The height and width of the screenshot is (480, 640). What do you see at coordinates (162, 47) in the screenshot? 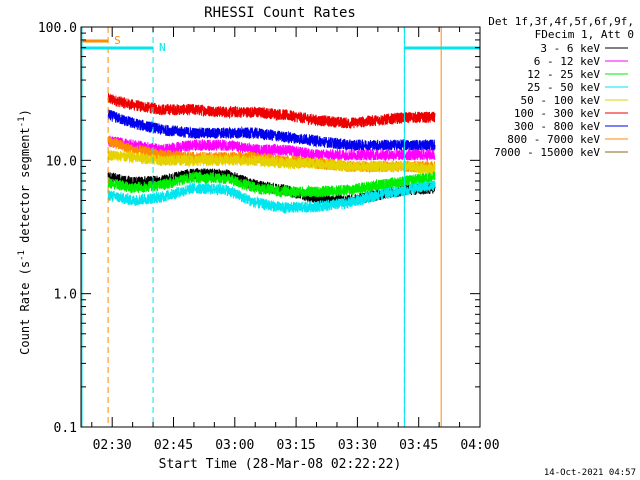
I see `marker-label-n: N` at bounding box center [162, 47].